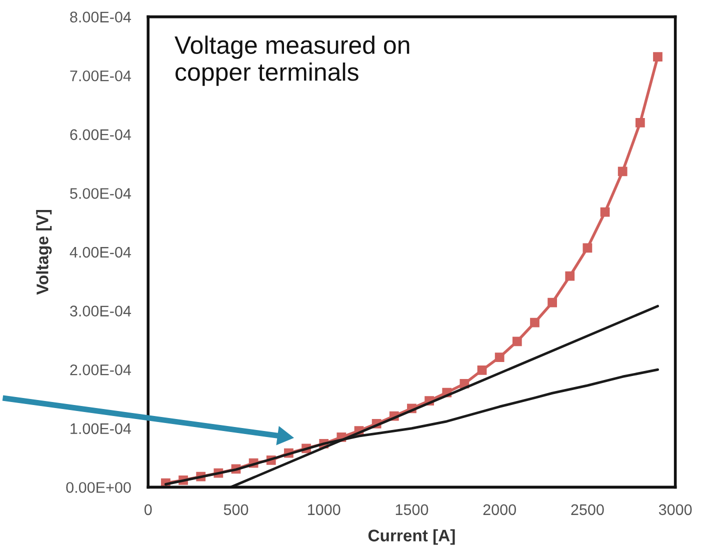 The width and height of the screenshot is (702, 560). What do you see at coordinates (236, 510) in the screenshot?
I see `x-tick-label: 500` at bounding box center [236, 510].